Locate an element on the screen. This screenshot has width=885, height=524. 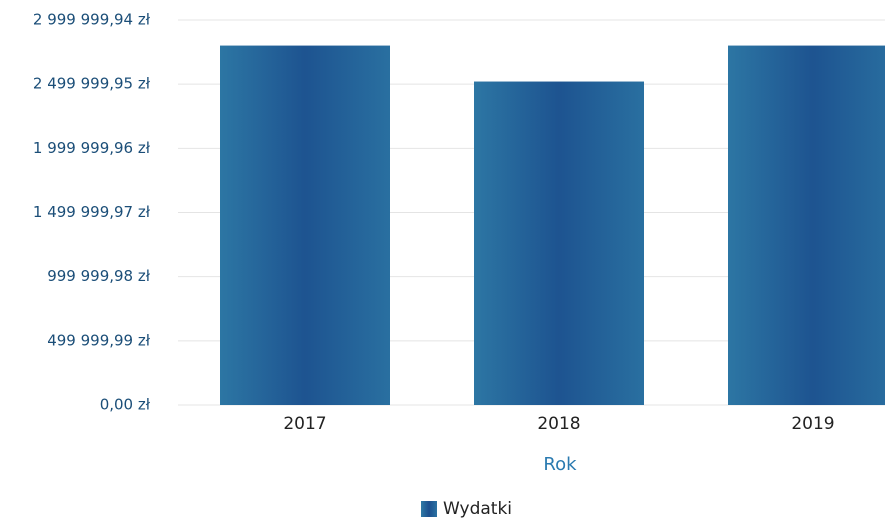
y-tick-label: 1 499 999,97 zł is located at coordinates (92, 212).